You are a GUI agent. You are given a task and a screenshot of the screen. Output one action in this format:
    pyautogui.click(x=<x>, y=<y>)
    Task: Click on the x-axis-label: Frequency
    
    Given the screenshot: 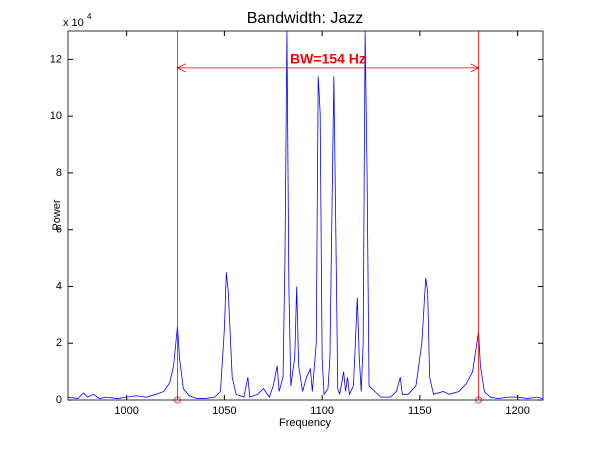 What is the action you would take?
    pyautogui.click(x=305, y=423)
    